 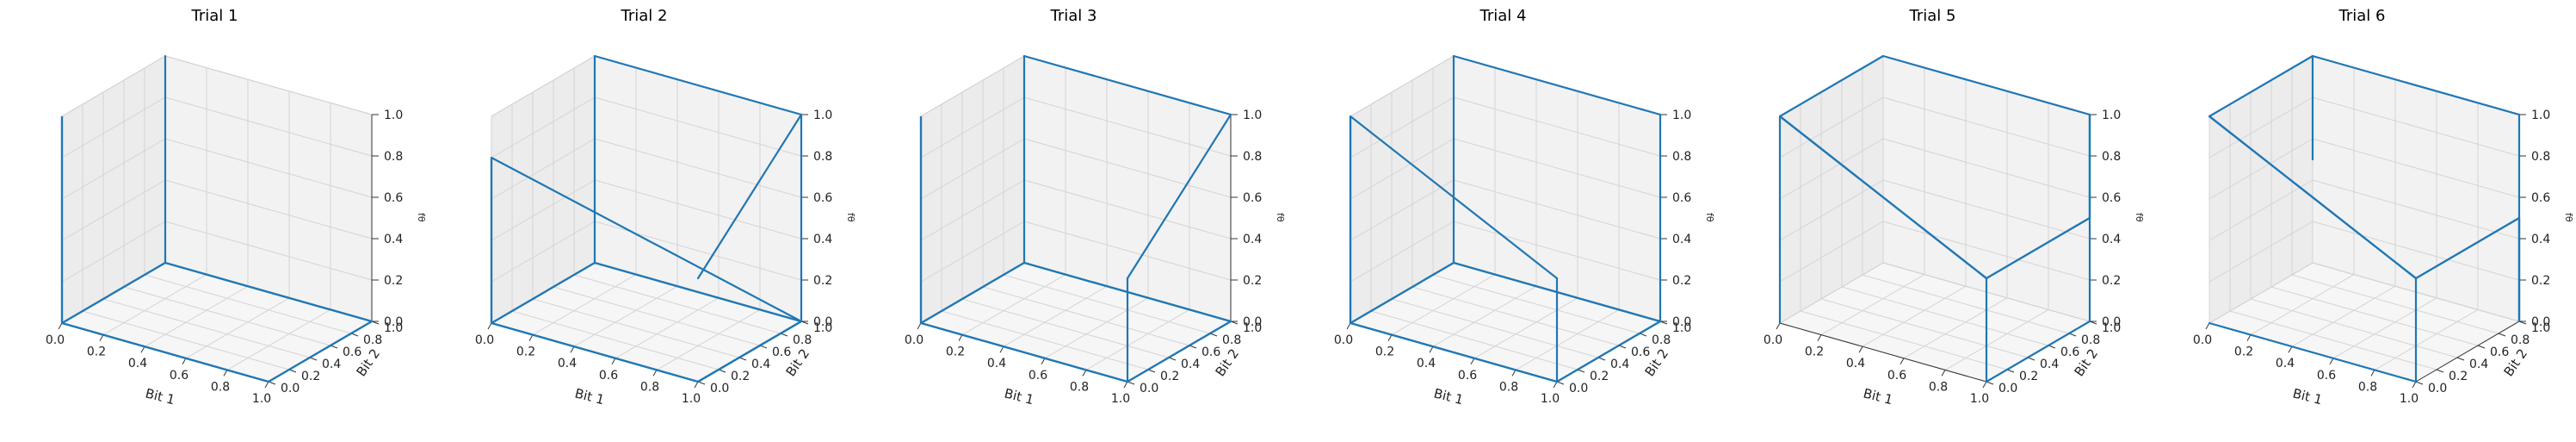 I want to click on y-tick-label: 0.6, so click(x=1640, y=352).